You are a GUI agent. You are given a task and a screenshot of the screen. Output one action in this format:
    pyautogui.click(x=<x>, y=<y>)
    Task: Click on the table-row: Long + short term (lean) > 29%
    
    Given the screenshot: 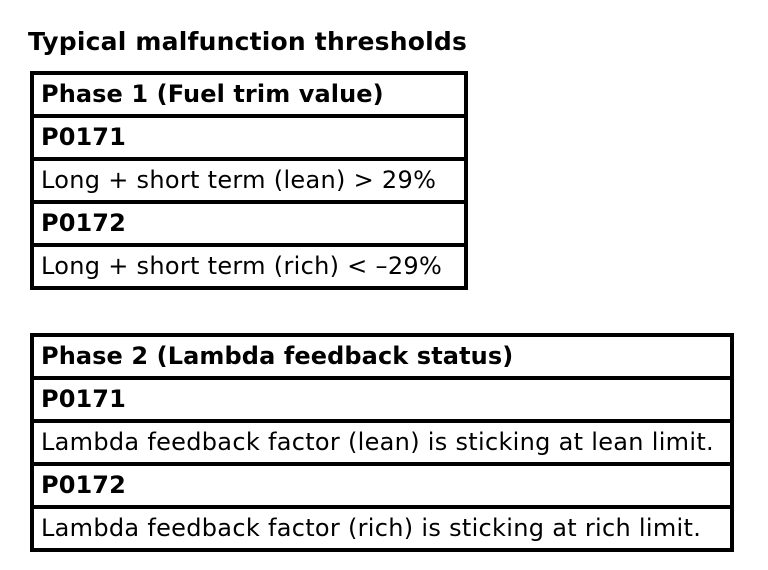 What is the action you would take?
    pyautogui.click(x=249, y=180)
    